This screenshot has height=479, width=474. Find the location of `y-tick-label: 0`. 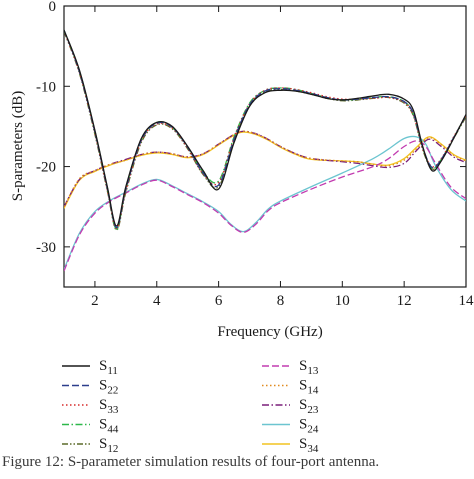

y-tick-label: 0 is located at coordinates (53, 7).